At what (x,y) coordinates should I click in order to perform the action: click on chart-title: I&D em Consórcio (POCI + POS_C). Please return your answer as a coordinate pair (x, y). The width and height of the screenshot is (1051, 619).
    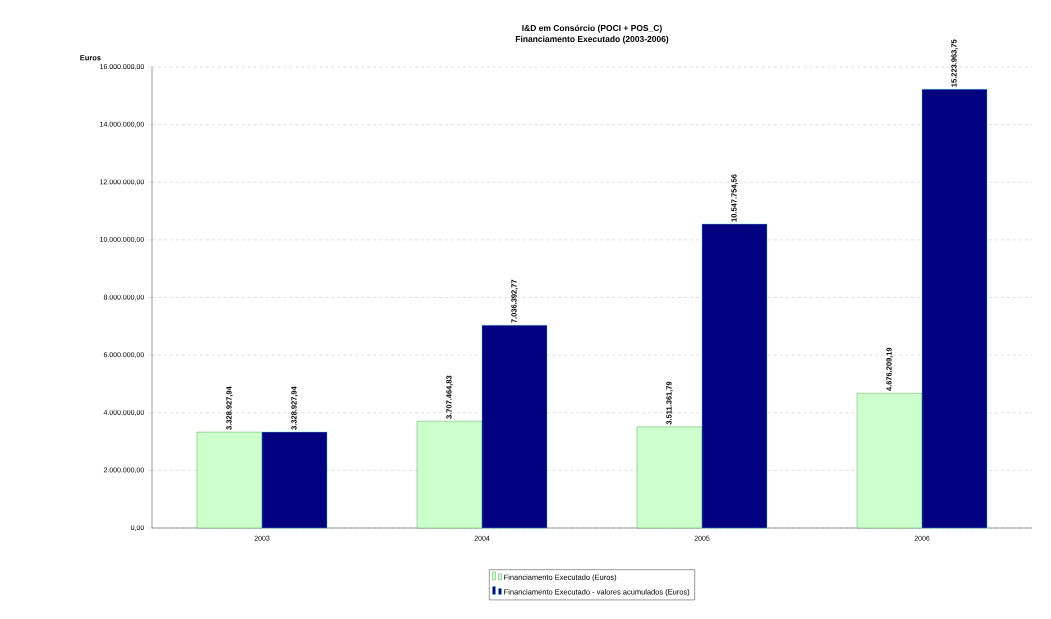
    Looking at the image, I should click on (592, 28).